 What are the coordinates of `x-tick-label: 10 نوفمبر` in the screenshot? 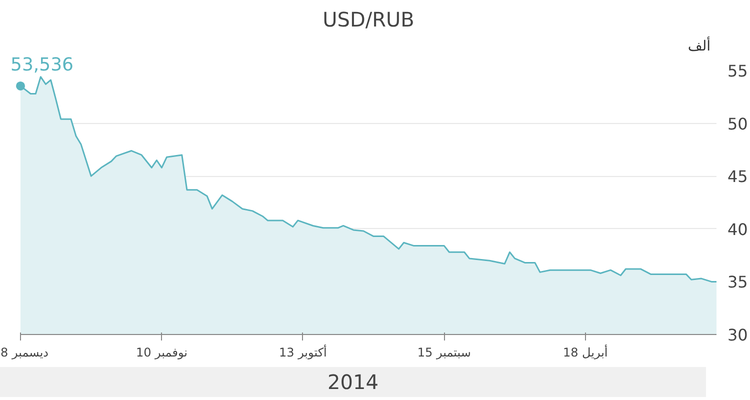 It's located at (162, 353).